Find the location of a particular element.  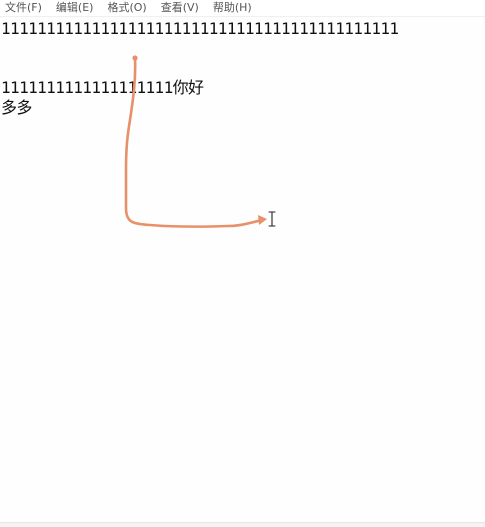

menu-edit: 编辑(E) is located at coordinates (74, 7).